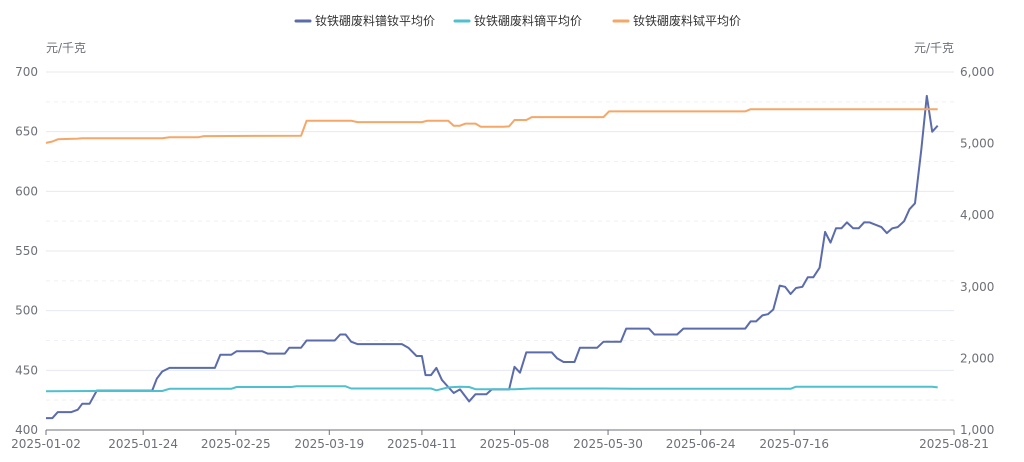 The height and width of the screenshot is (462, 1024). I want to click on left-tick-label: 400, so click(26, 430).